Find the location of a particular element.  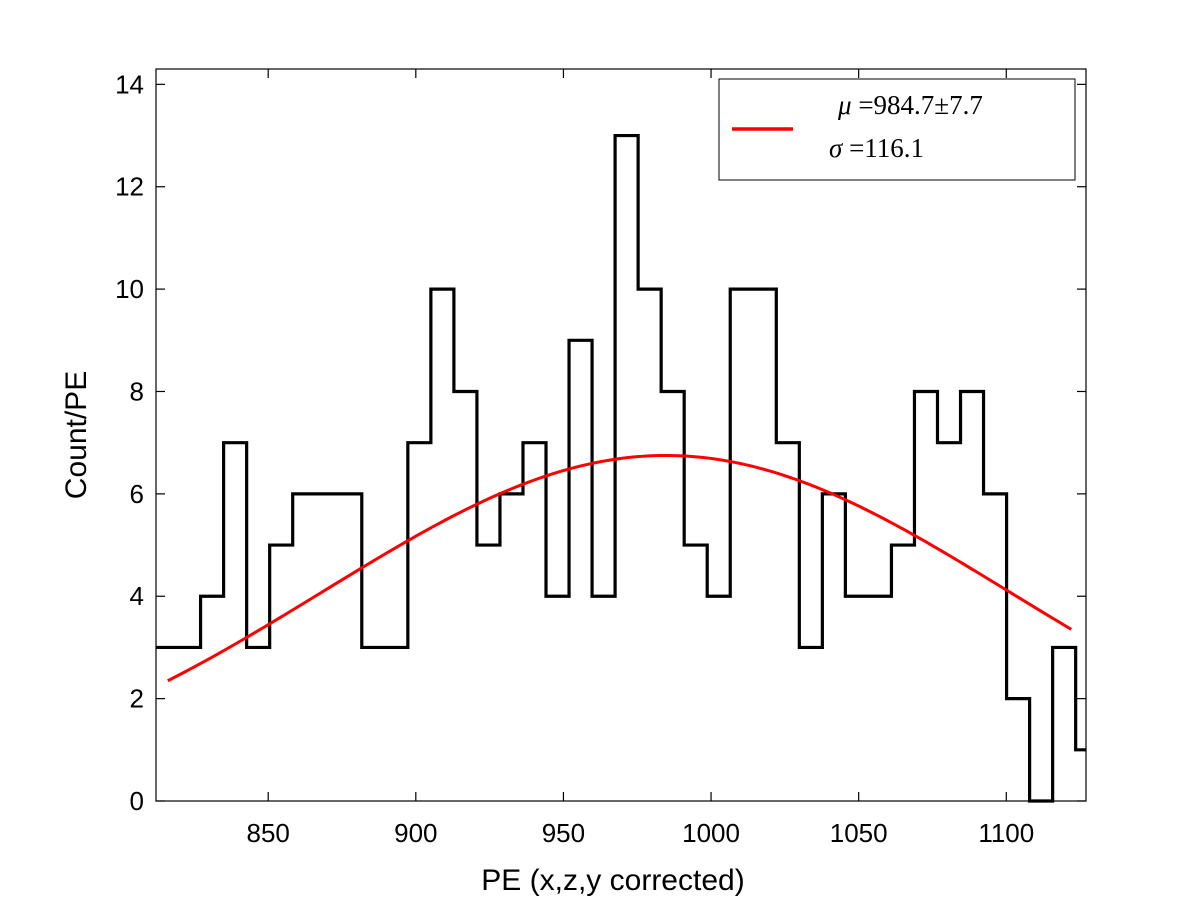

y-tick-label: 2 is located at coordinates (137, 699).